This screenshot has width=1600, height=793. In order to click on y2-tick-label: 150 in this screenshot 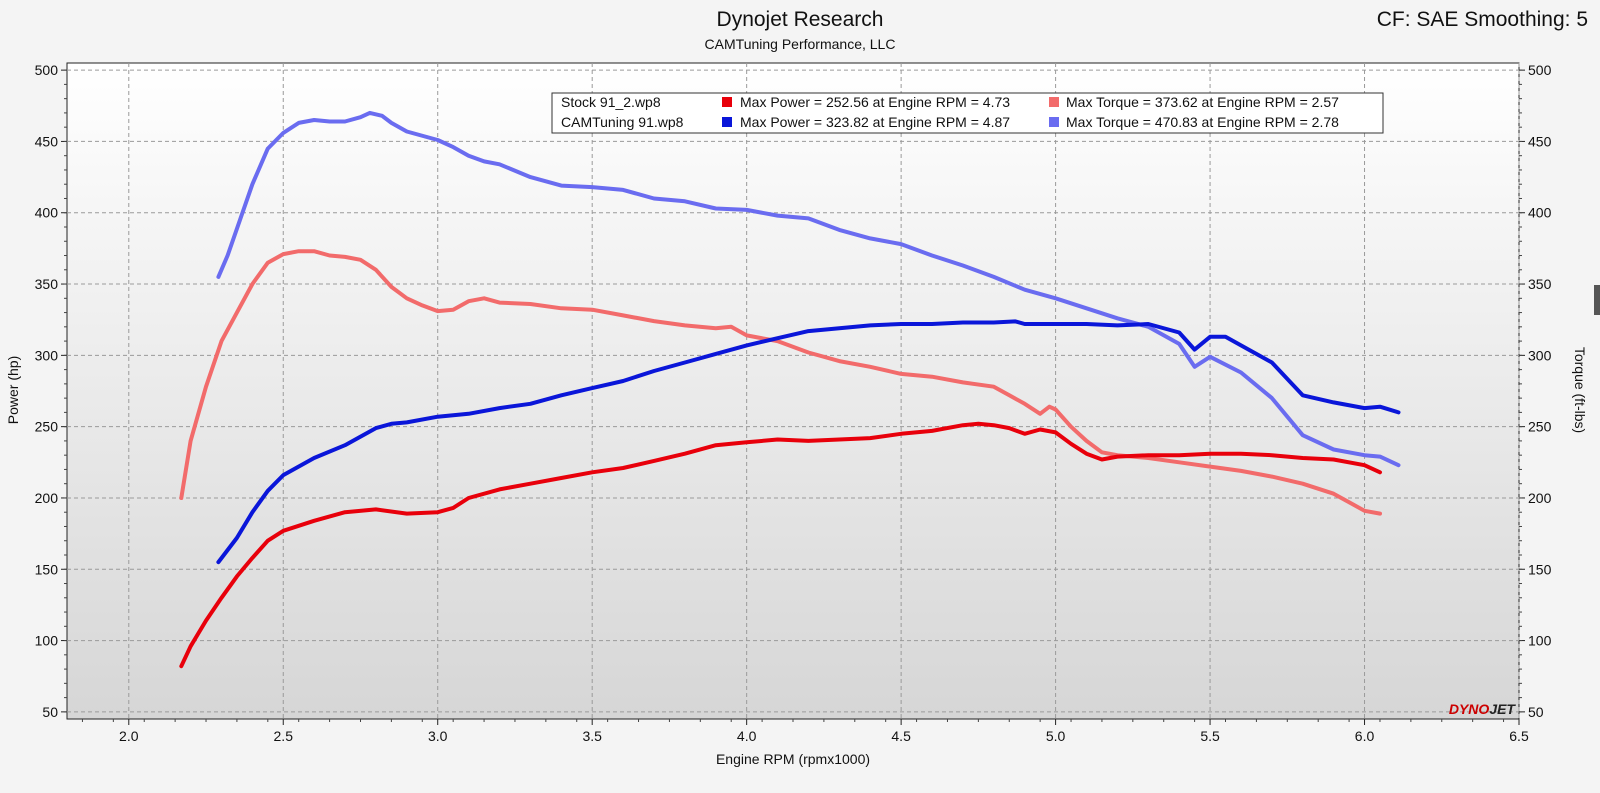, I will do `click(1540, 569)`.